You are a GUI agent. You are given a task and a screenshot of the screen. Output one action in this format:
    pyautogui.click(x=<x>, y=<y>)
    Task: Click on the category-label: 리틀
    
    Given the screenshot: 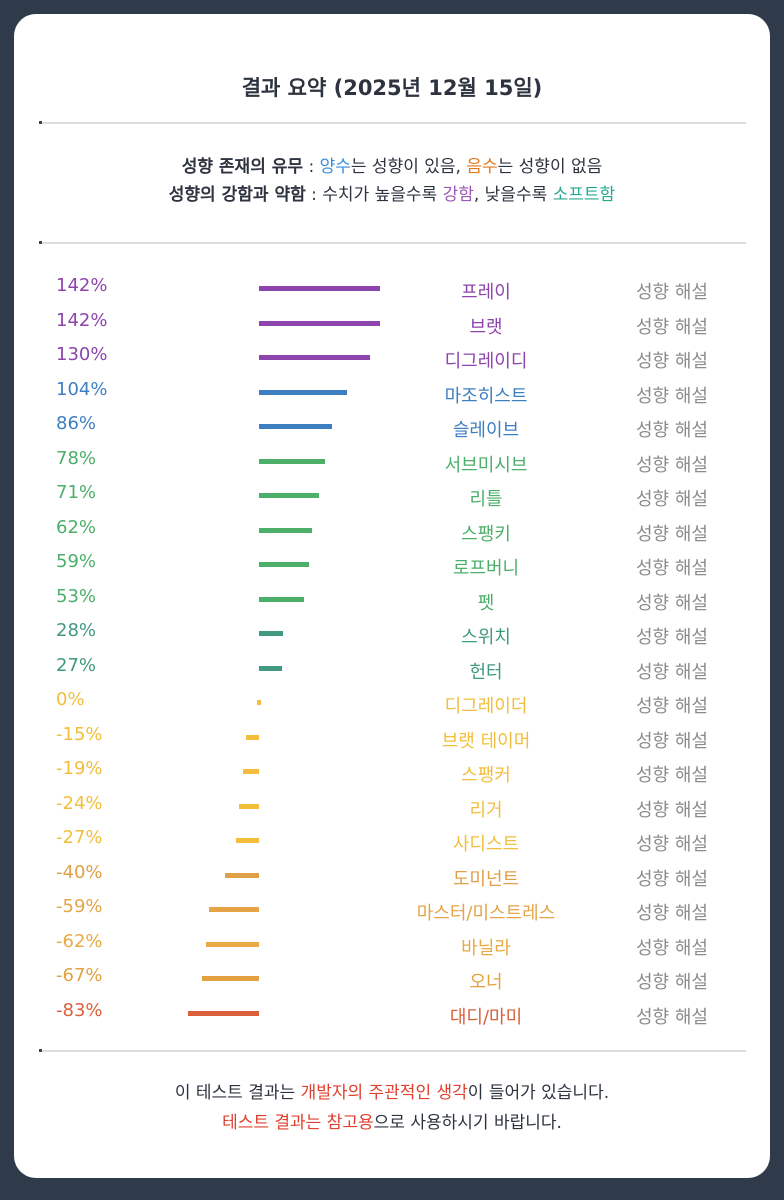 What is the action you would take?
    pyautogui.click(x=486, y=499)
    